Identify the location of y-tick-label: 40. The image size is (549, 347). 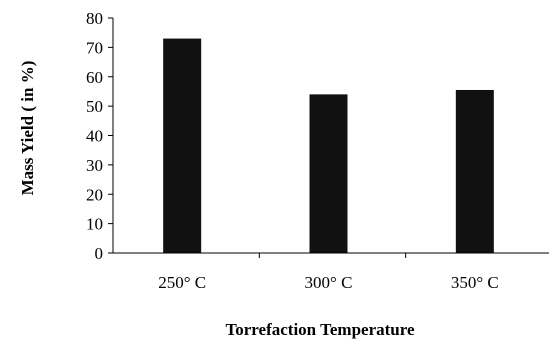
(94, 136).